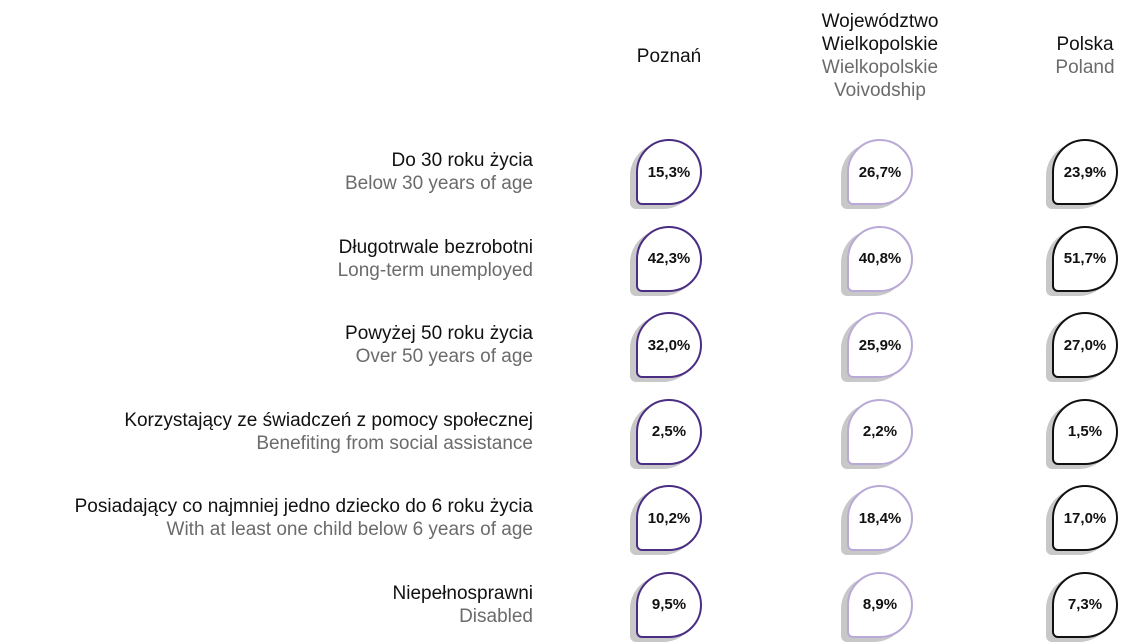  I want to click on value-bubble: 40,8%, so click(880, 258).